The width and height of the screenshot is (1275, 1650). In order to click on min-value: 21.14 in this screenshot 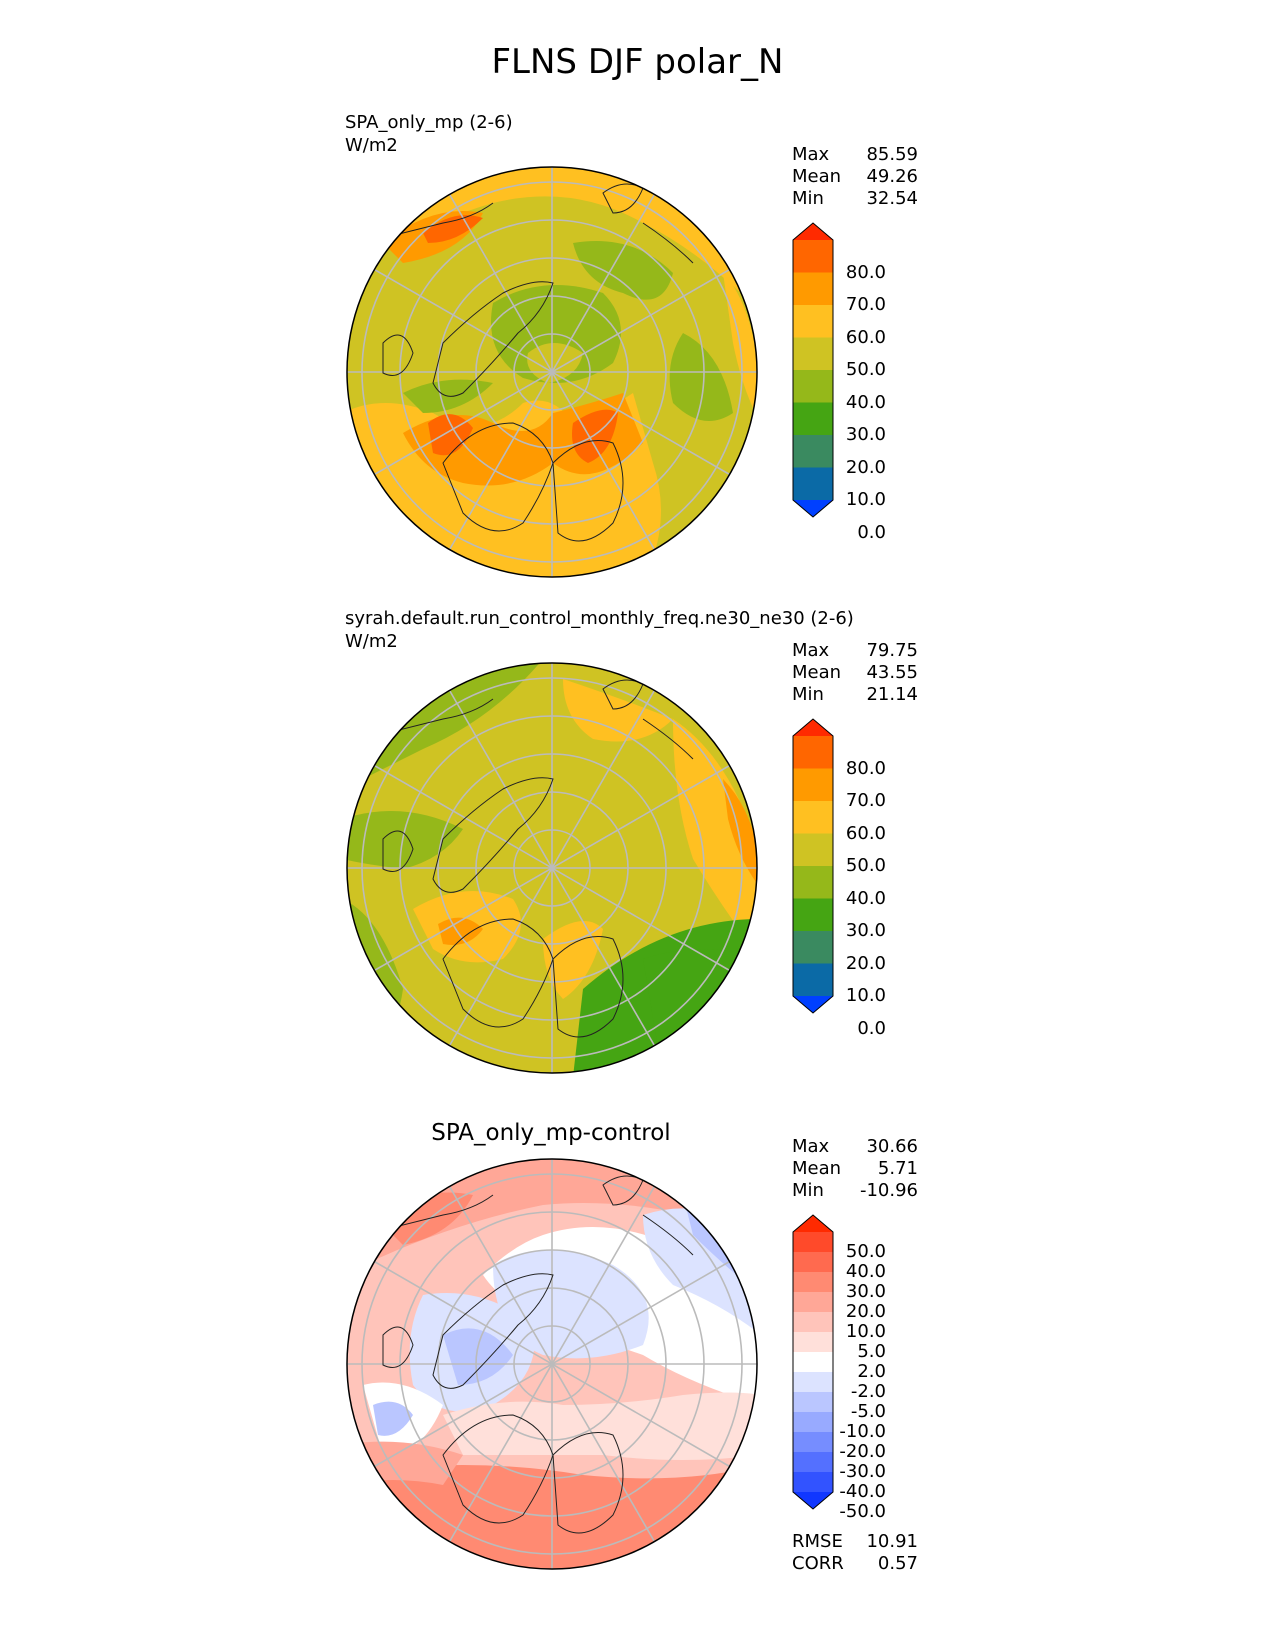, I will do `click(892, 694)`.